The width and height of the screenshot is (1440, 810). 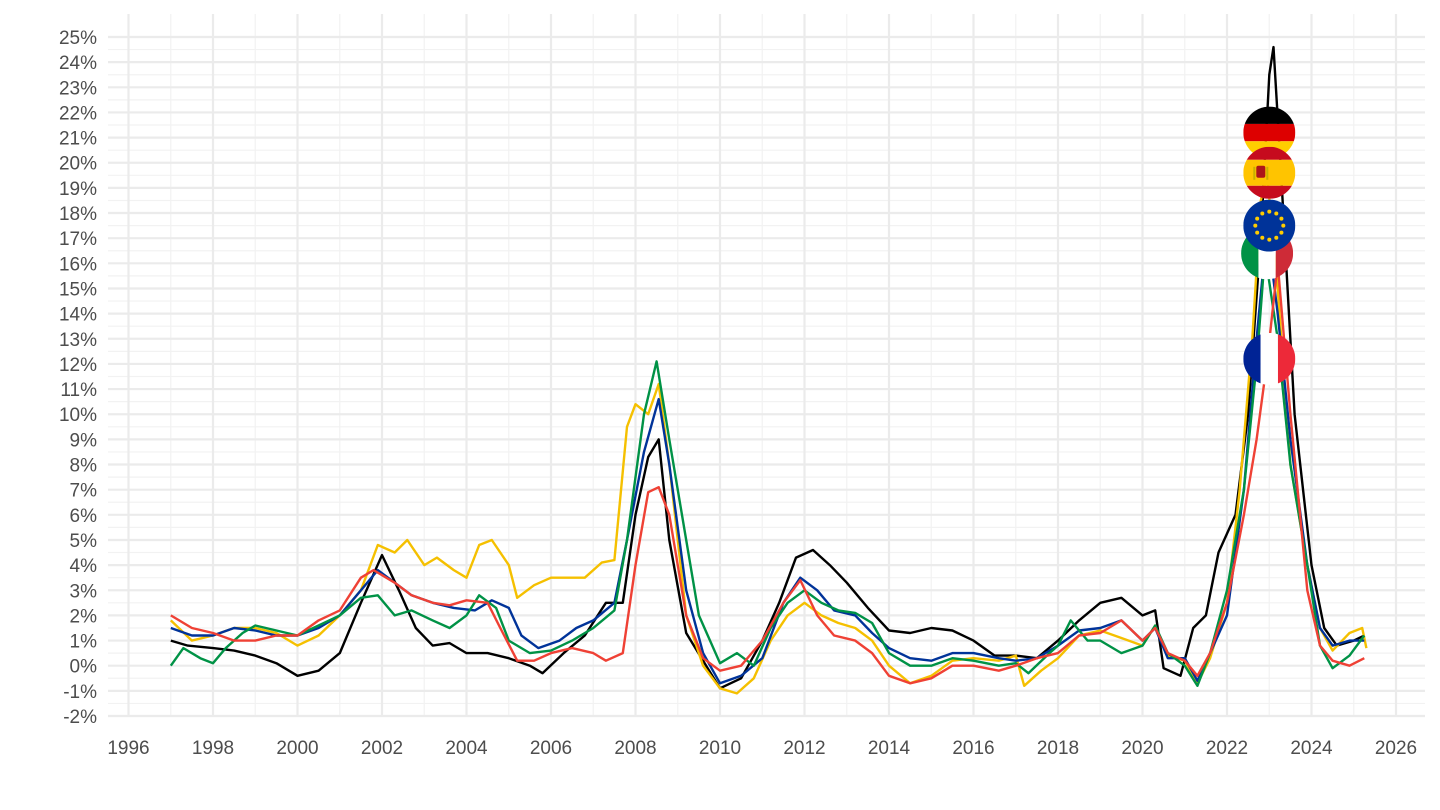 I want to click on spain-flag-fill, so click(x=1269, y=172).